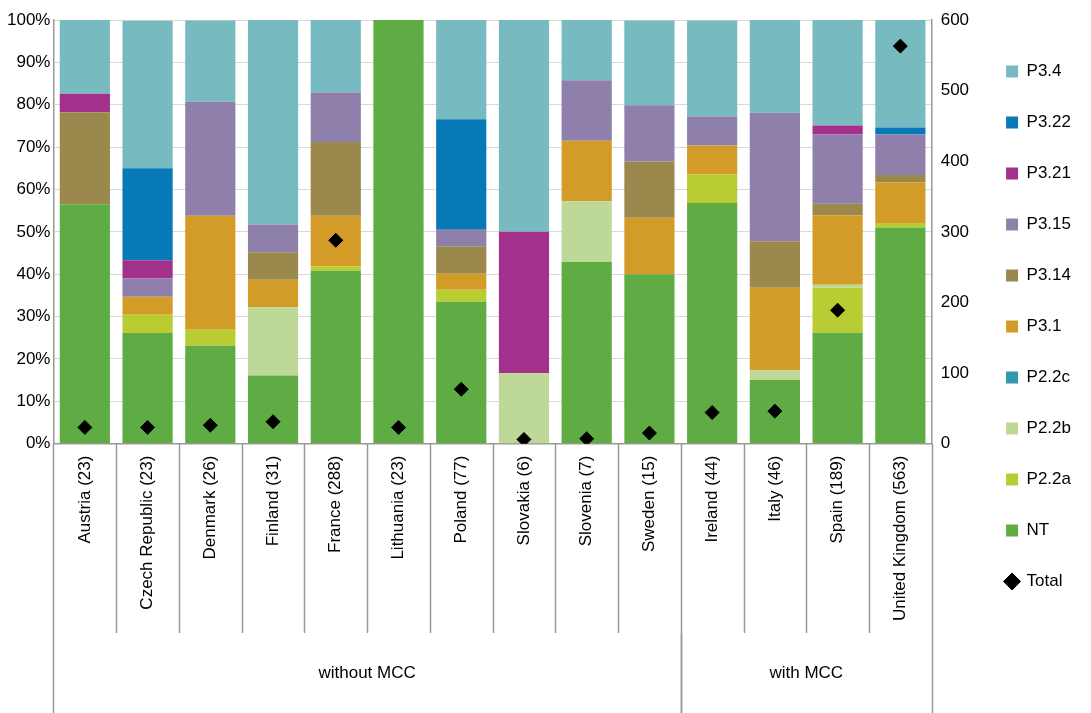 The height and width of the screenshot is (713, 1091). What do you see at coordinates (1044, 581) in the screenshot?
I see `legend-label: Total` at bounding box center [1044, 581].